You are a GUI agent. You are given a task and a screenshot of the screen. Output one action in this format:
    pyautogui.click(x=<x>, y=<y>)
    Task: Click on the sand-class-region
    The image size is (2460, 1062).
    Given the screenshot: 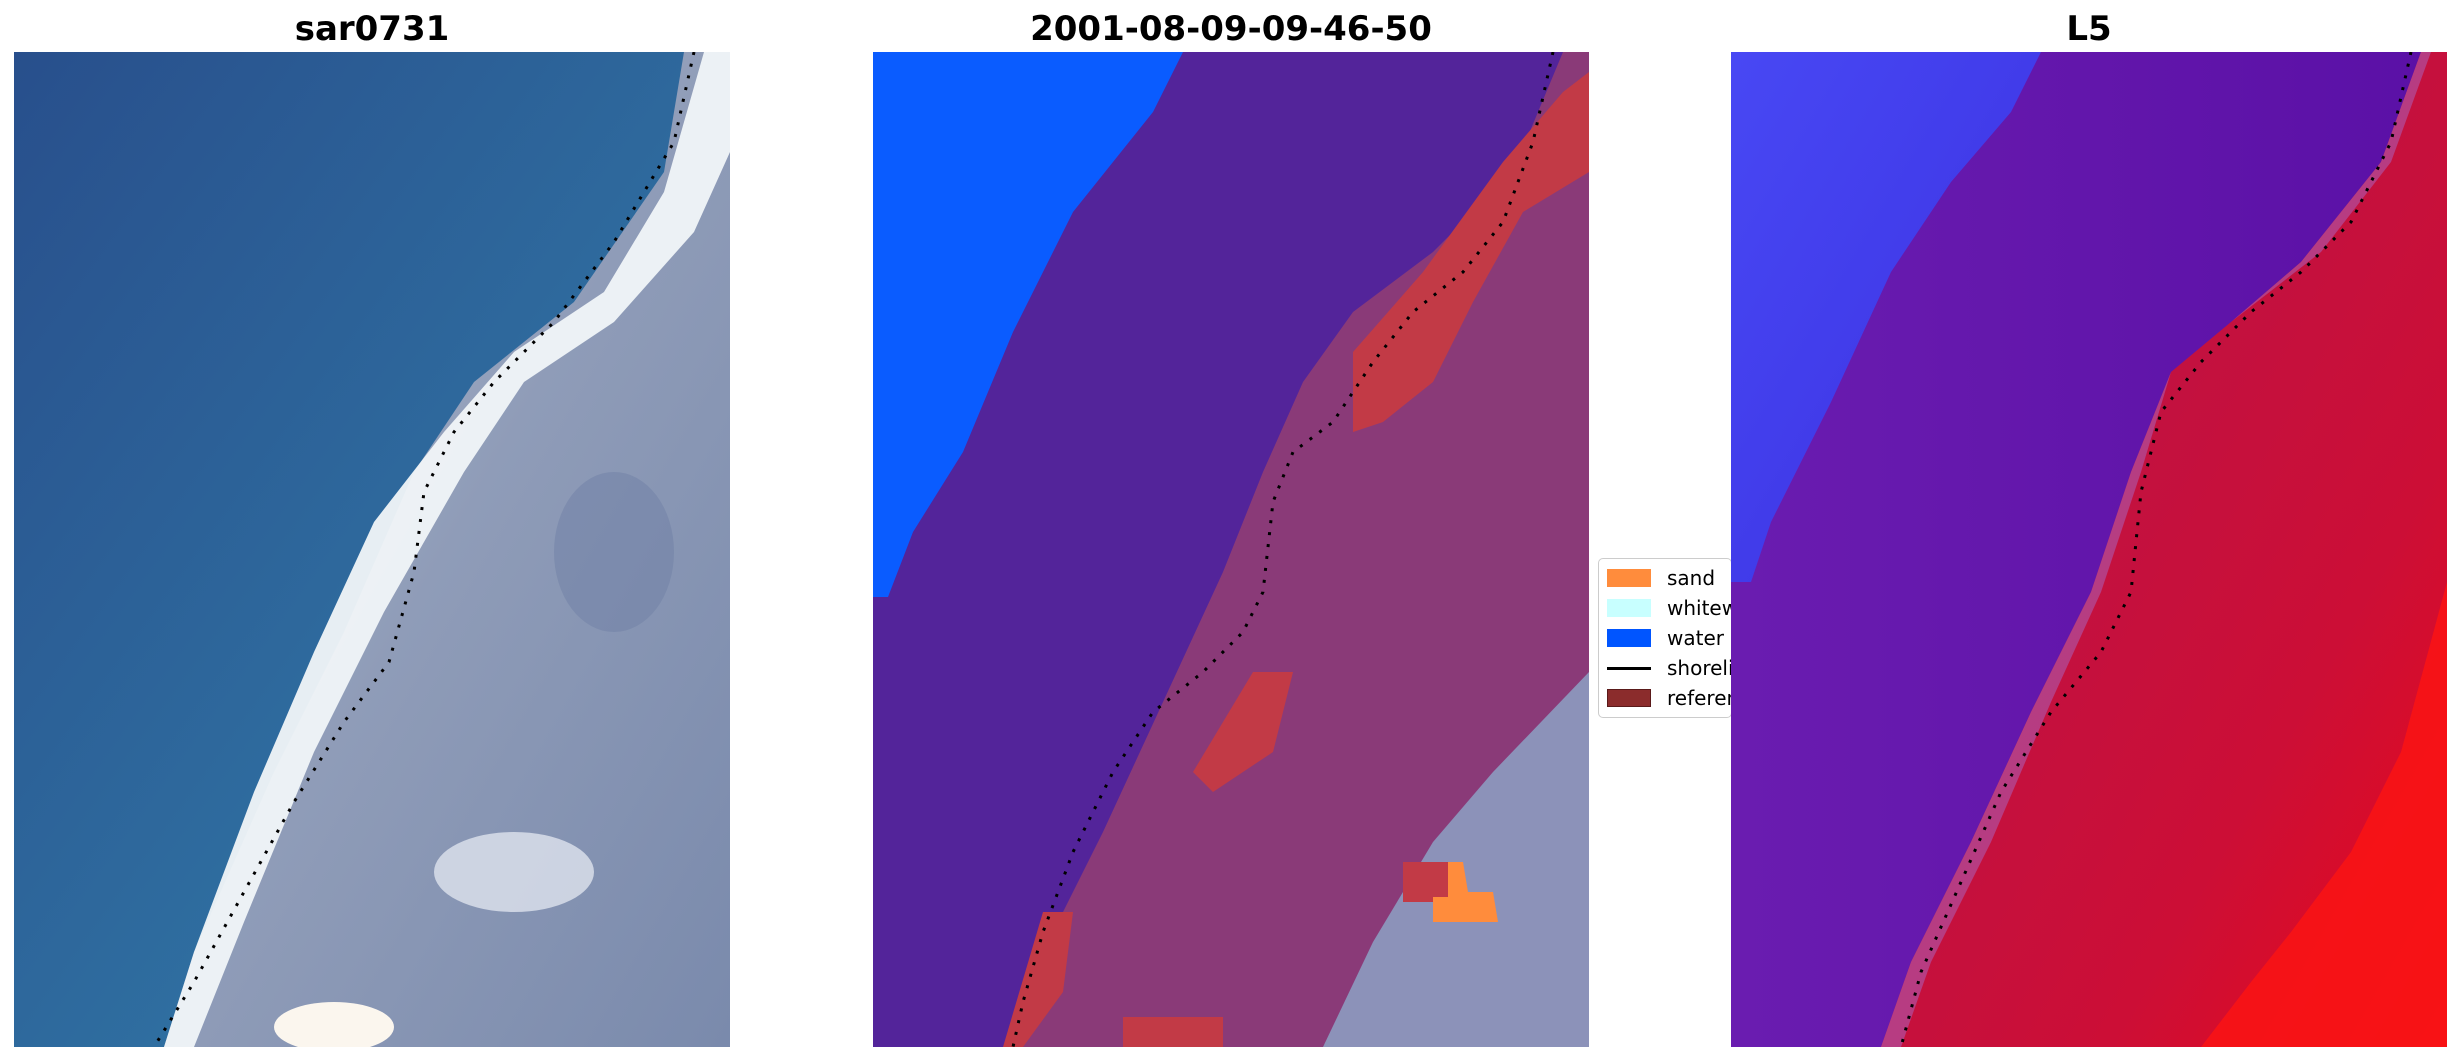 What is the action you would take?
    pyautogui.click(x=1465, y=892)
    